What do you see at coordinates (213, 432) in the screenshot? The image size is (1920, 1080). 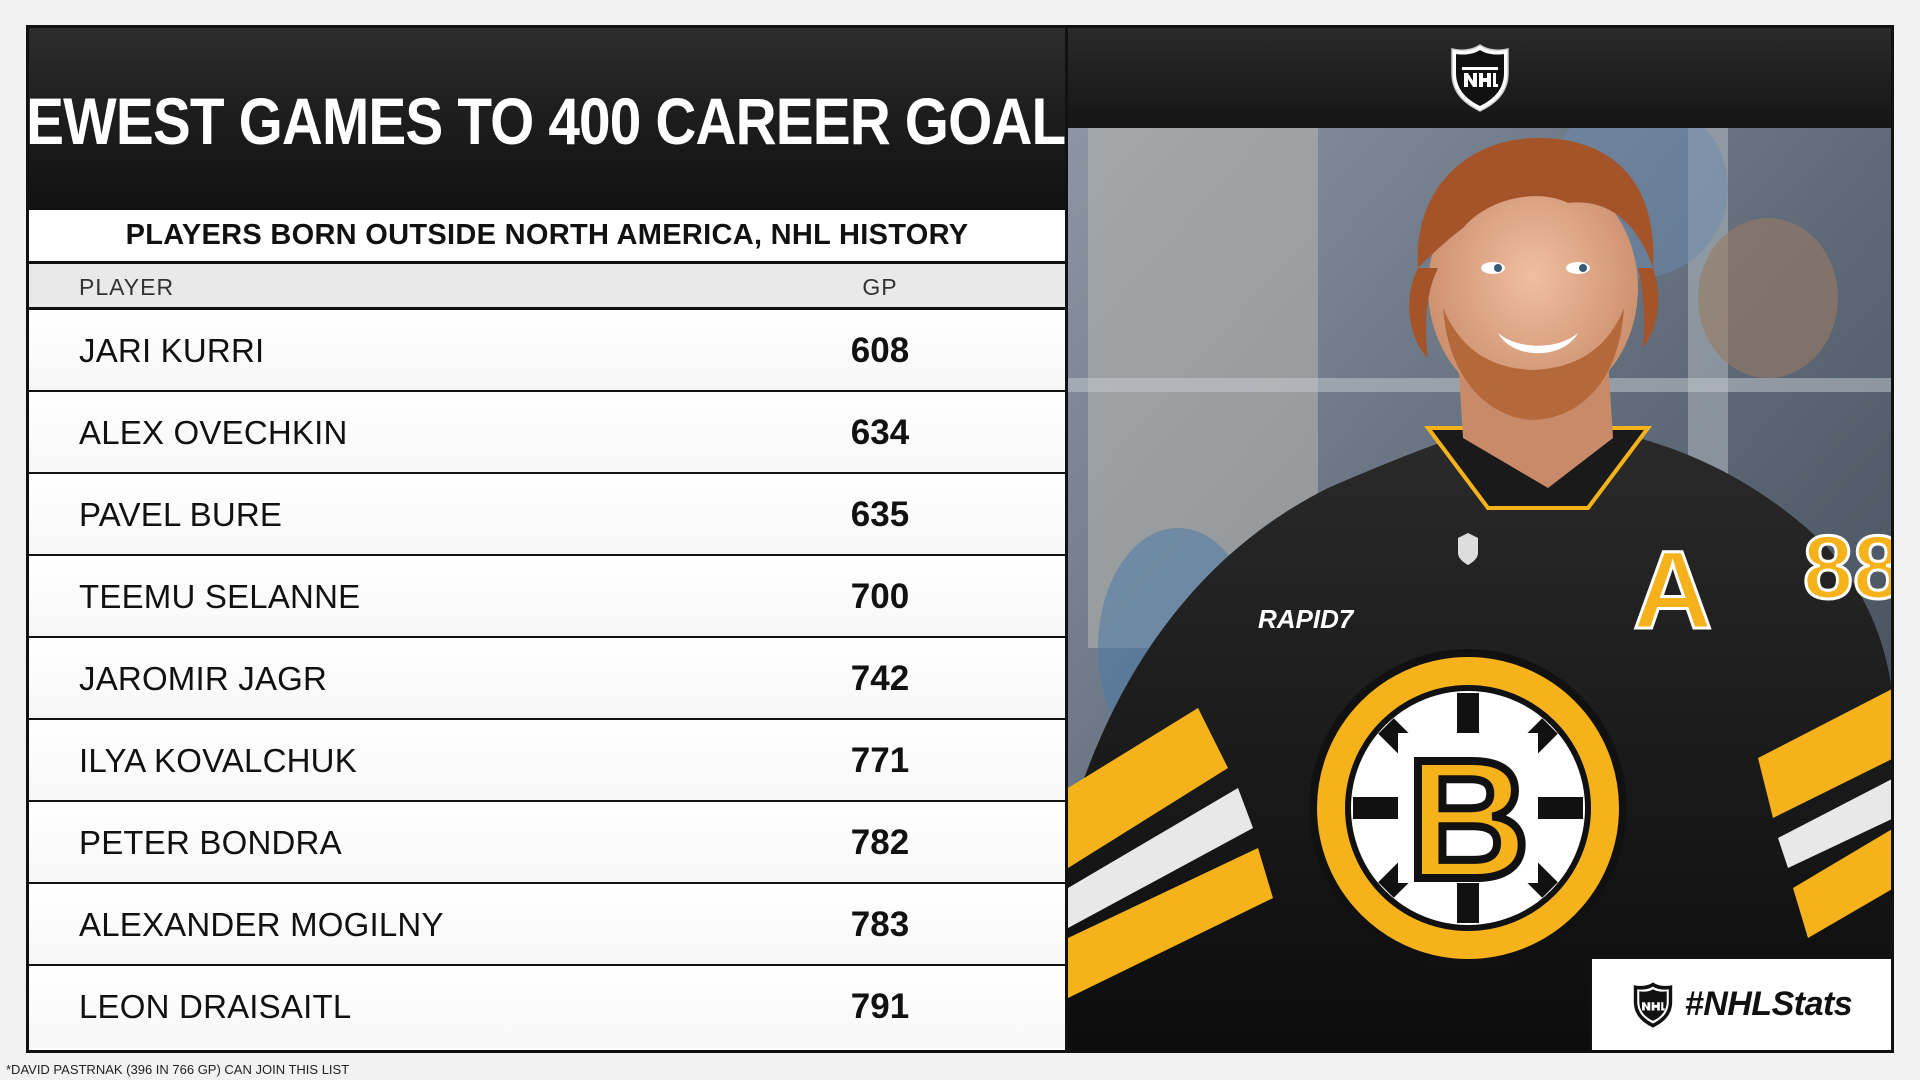 I see `player-name: ALEX OVECHKIN` at bounding box center [213, 432].